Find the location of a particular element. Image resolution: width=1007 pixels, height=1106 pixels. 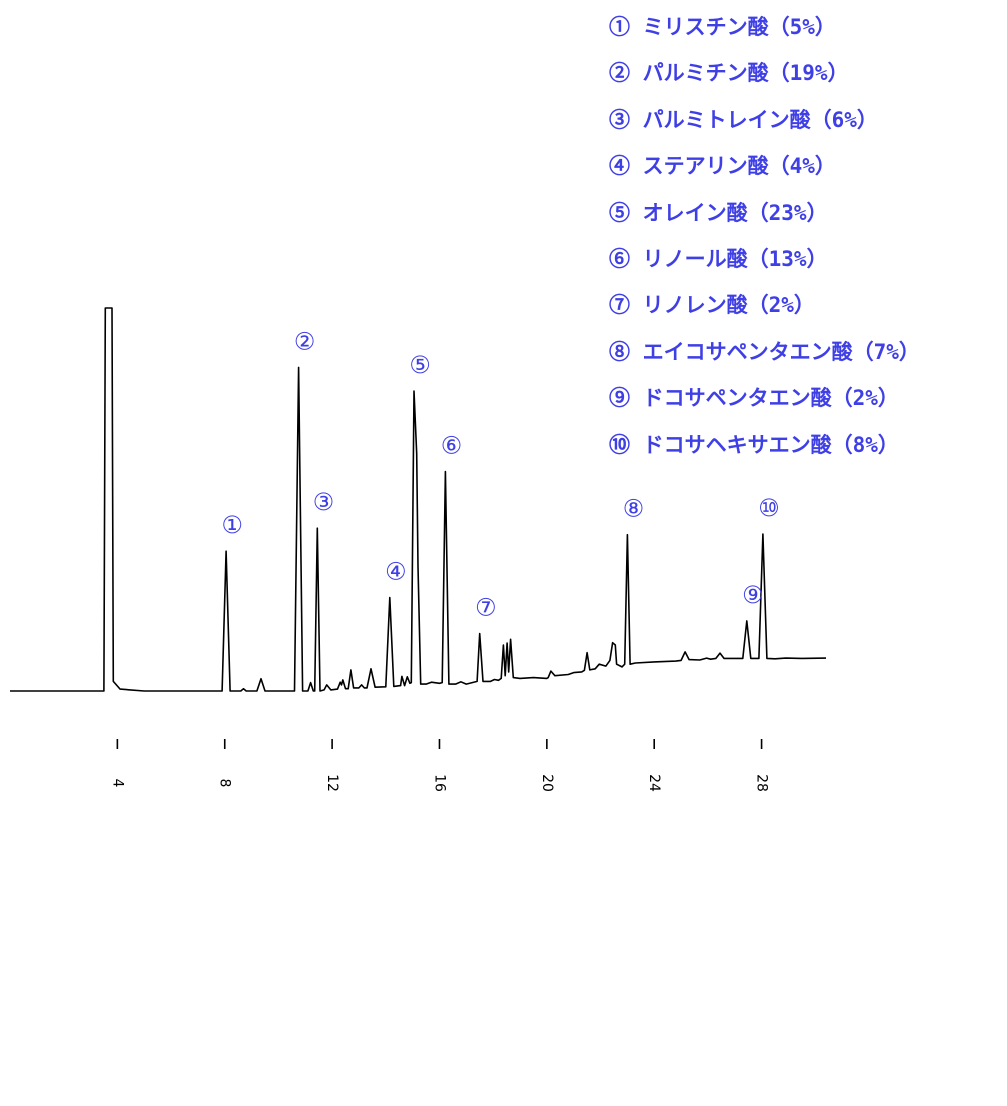

peak-label-6: ⑥ is located at coordinates (452, 446).